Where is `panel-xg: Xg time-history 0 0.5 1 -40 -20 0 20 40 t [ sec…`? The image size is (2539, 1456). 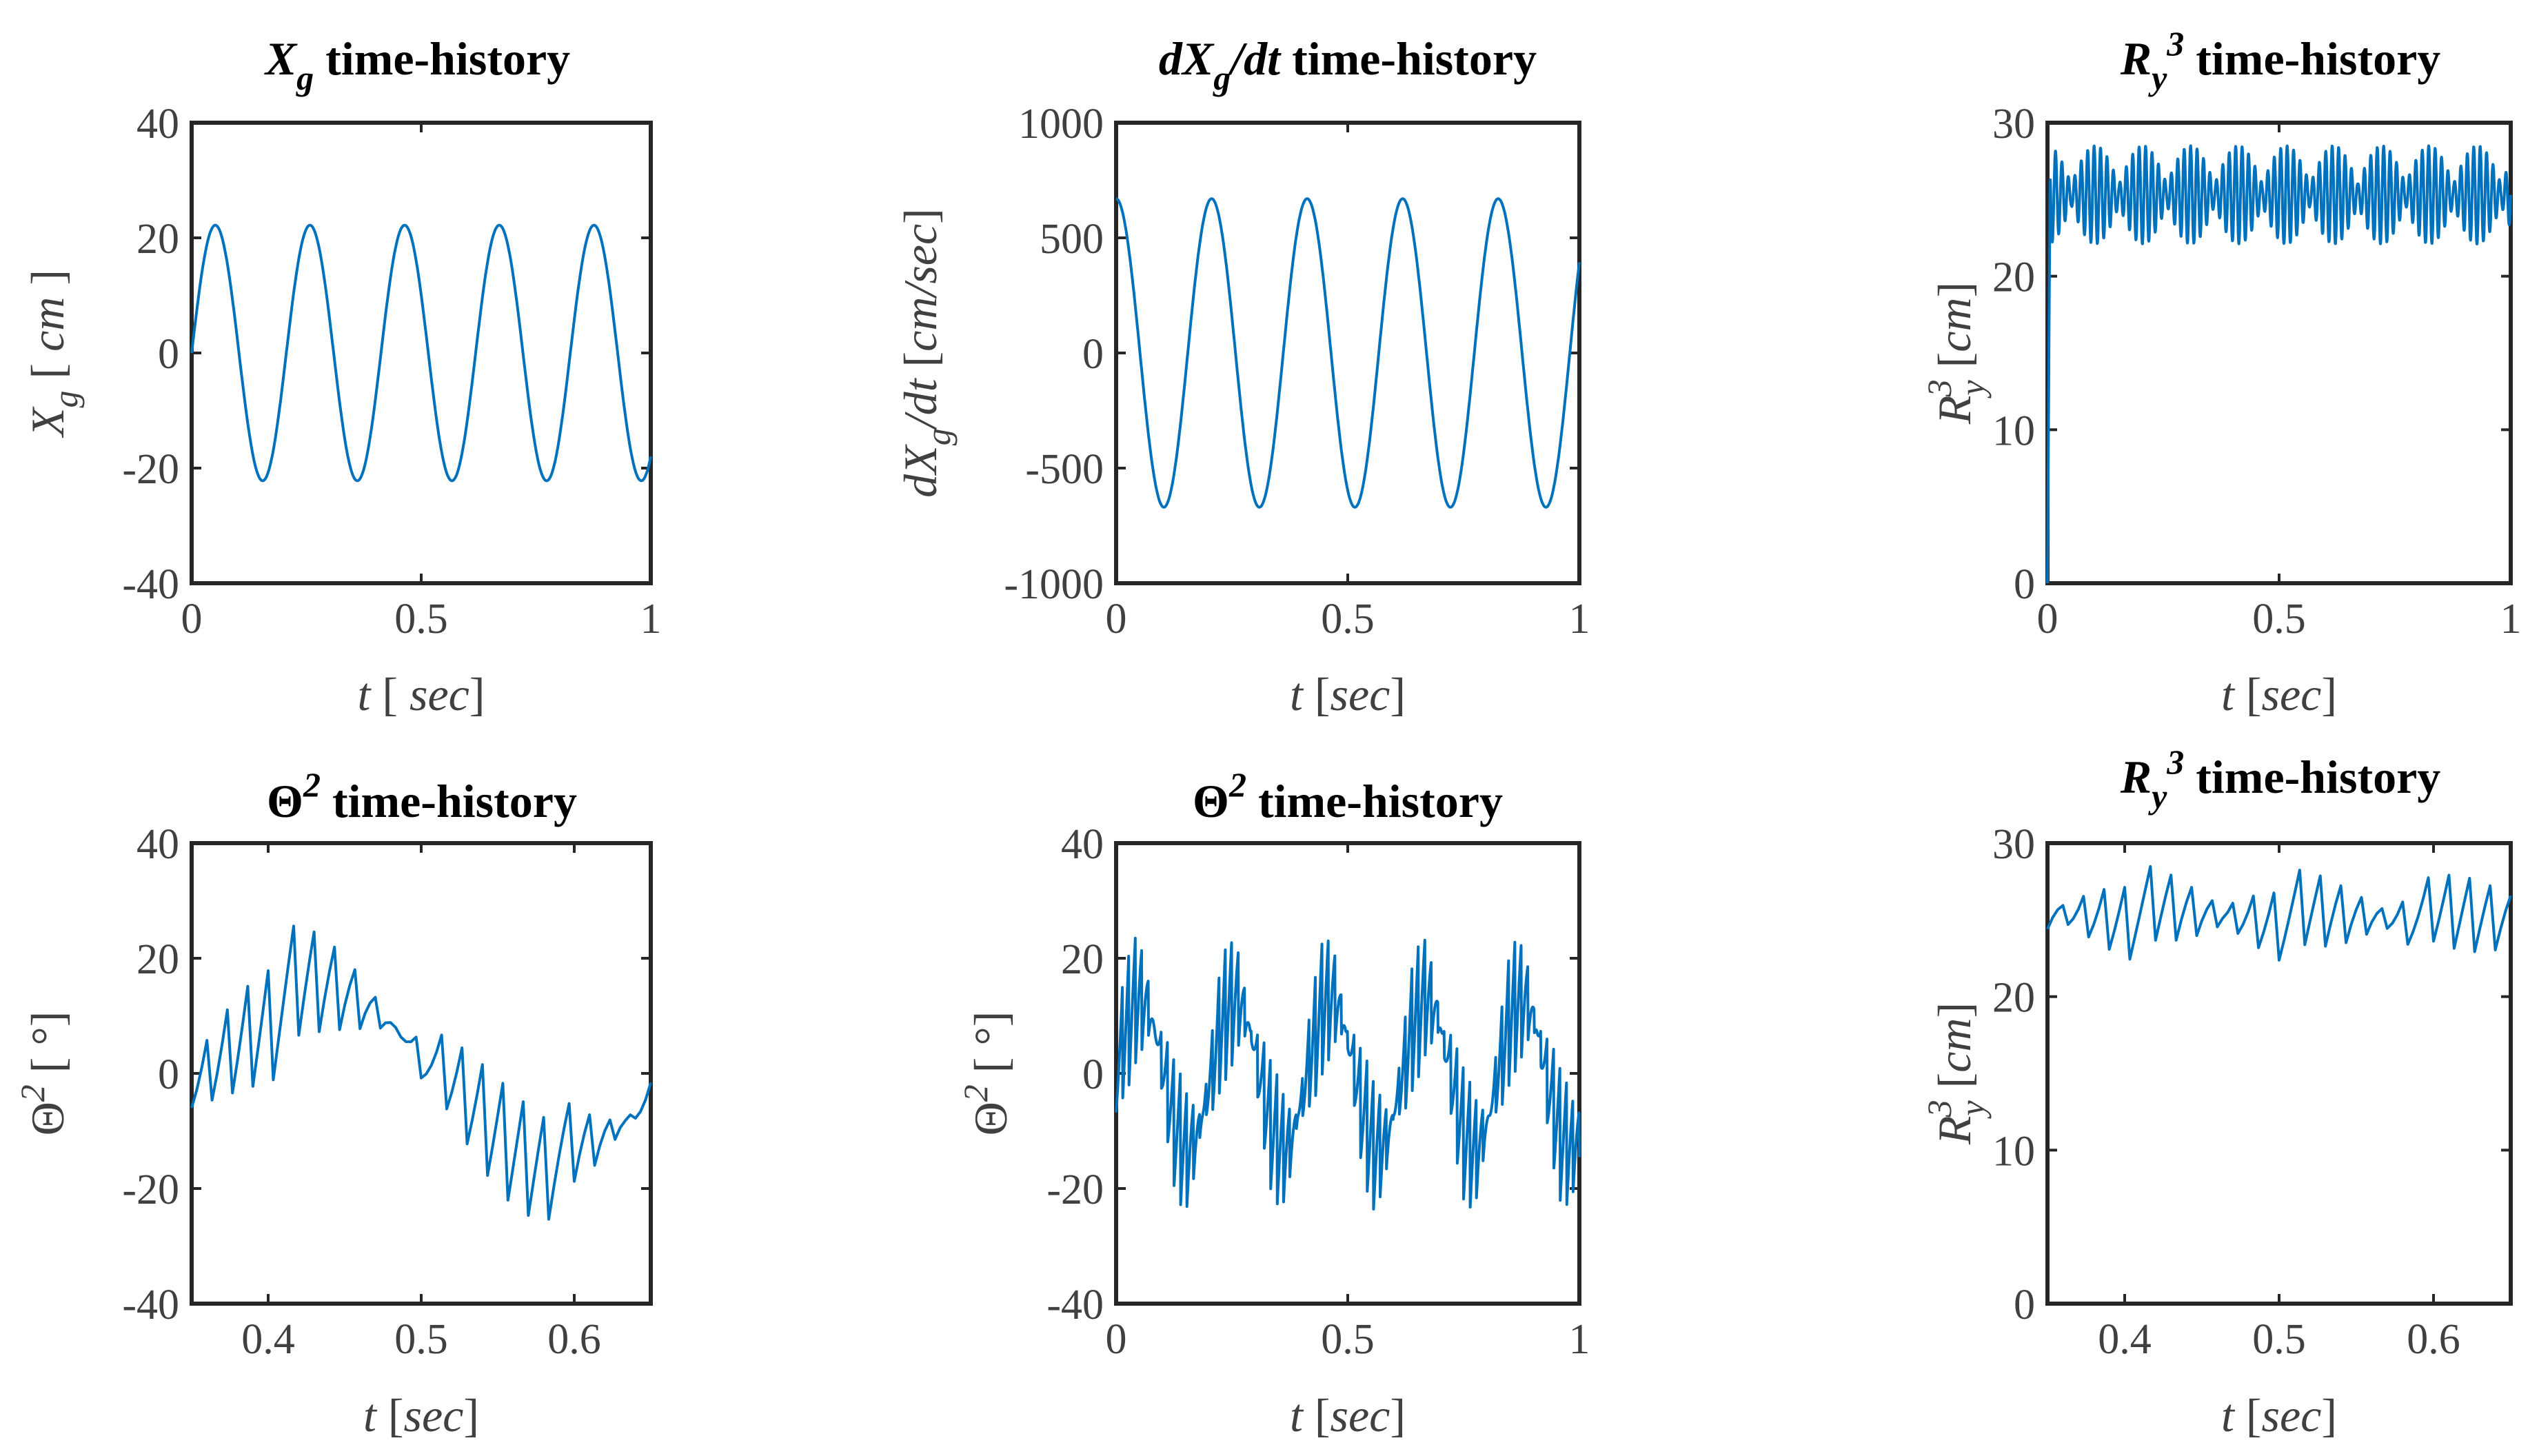 panel-xg: Xg time-history 0 0.5 1 -40 -20 0 20 40 t [ sec… is located at coordinates (341, 376).